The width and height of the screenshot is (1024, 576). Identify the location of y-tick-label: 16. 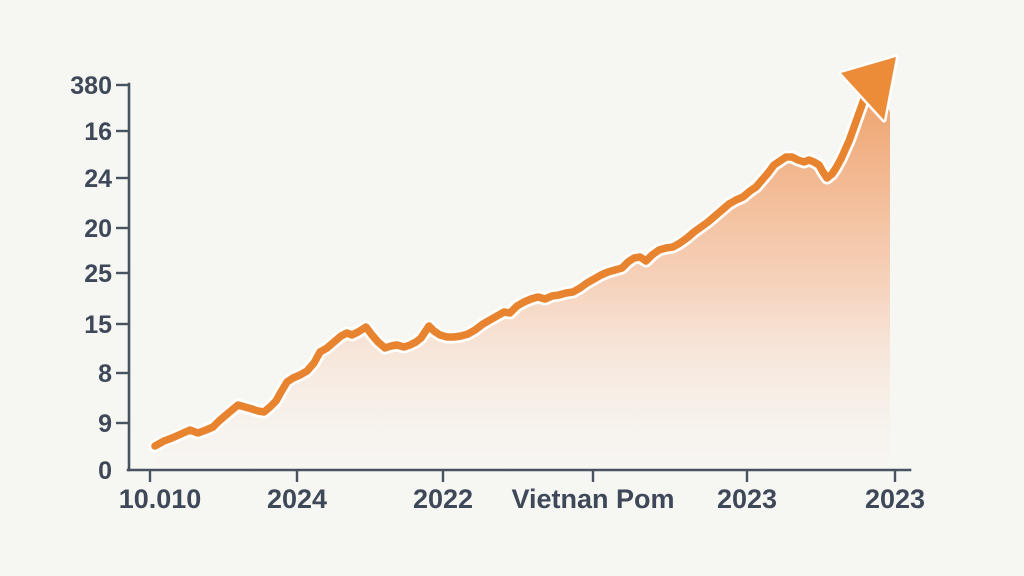
(98, 132).